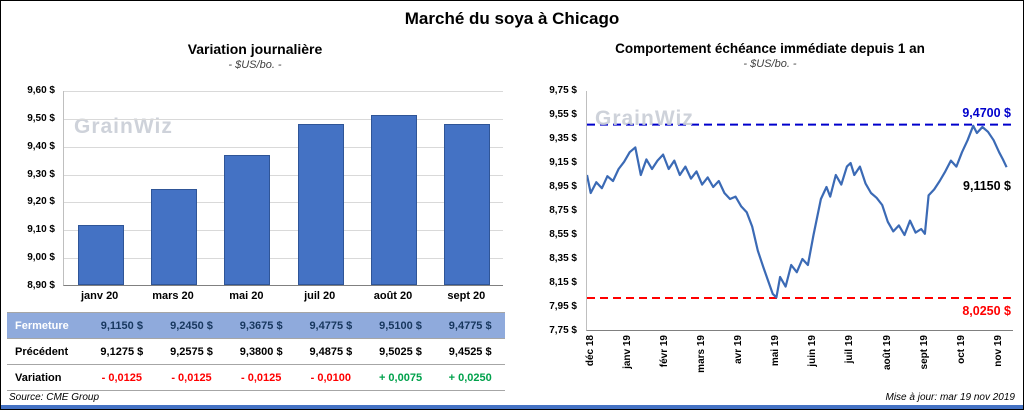 This screenshot has width=1024, height=410. Describe the element at coordinates (470, 351) in the screenshot. I see `table-cell: 9,4525 $` at that location.